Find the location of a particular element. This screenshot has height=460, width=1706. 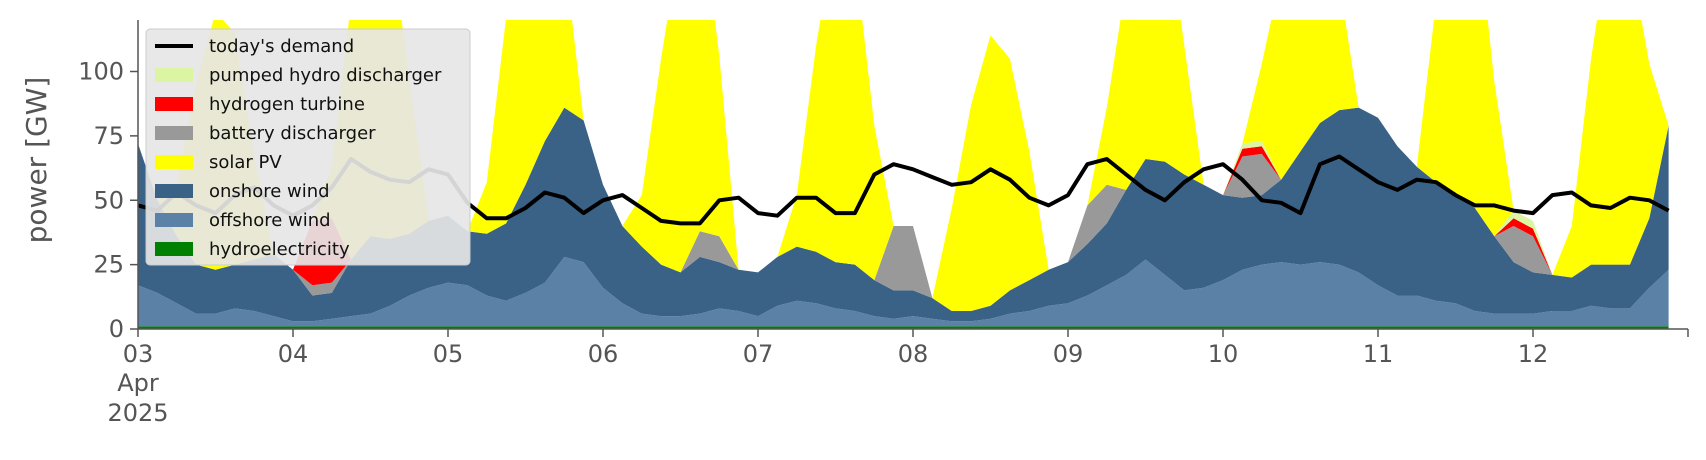

legend-label: hydrogen turbine is located at coordinates (287, 104).